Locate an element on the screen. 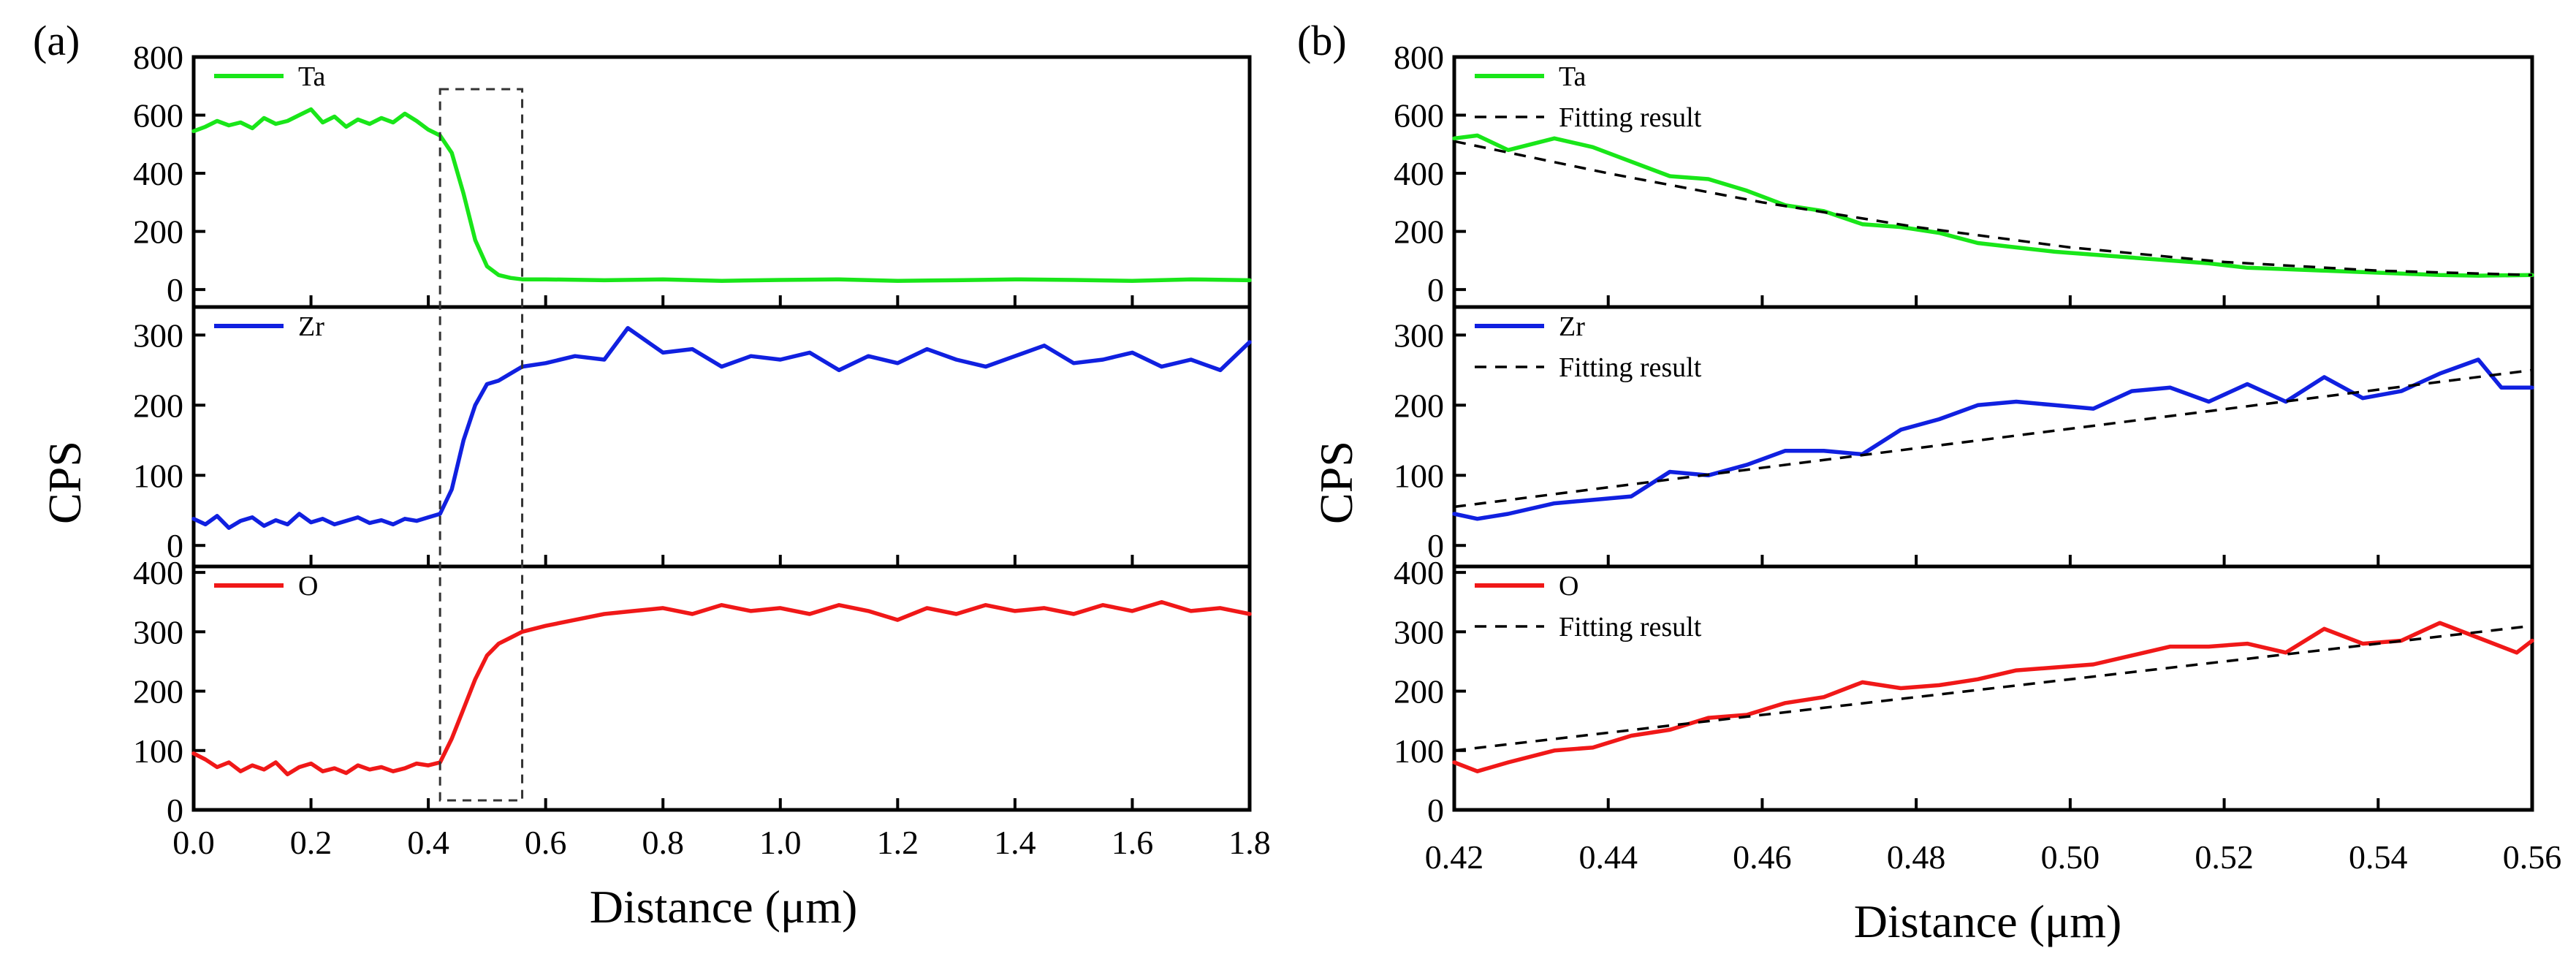  panel-a-subplot-2-legend-label: Zr is located at coordinates (311, 326).